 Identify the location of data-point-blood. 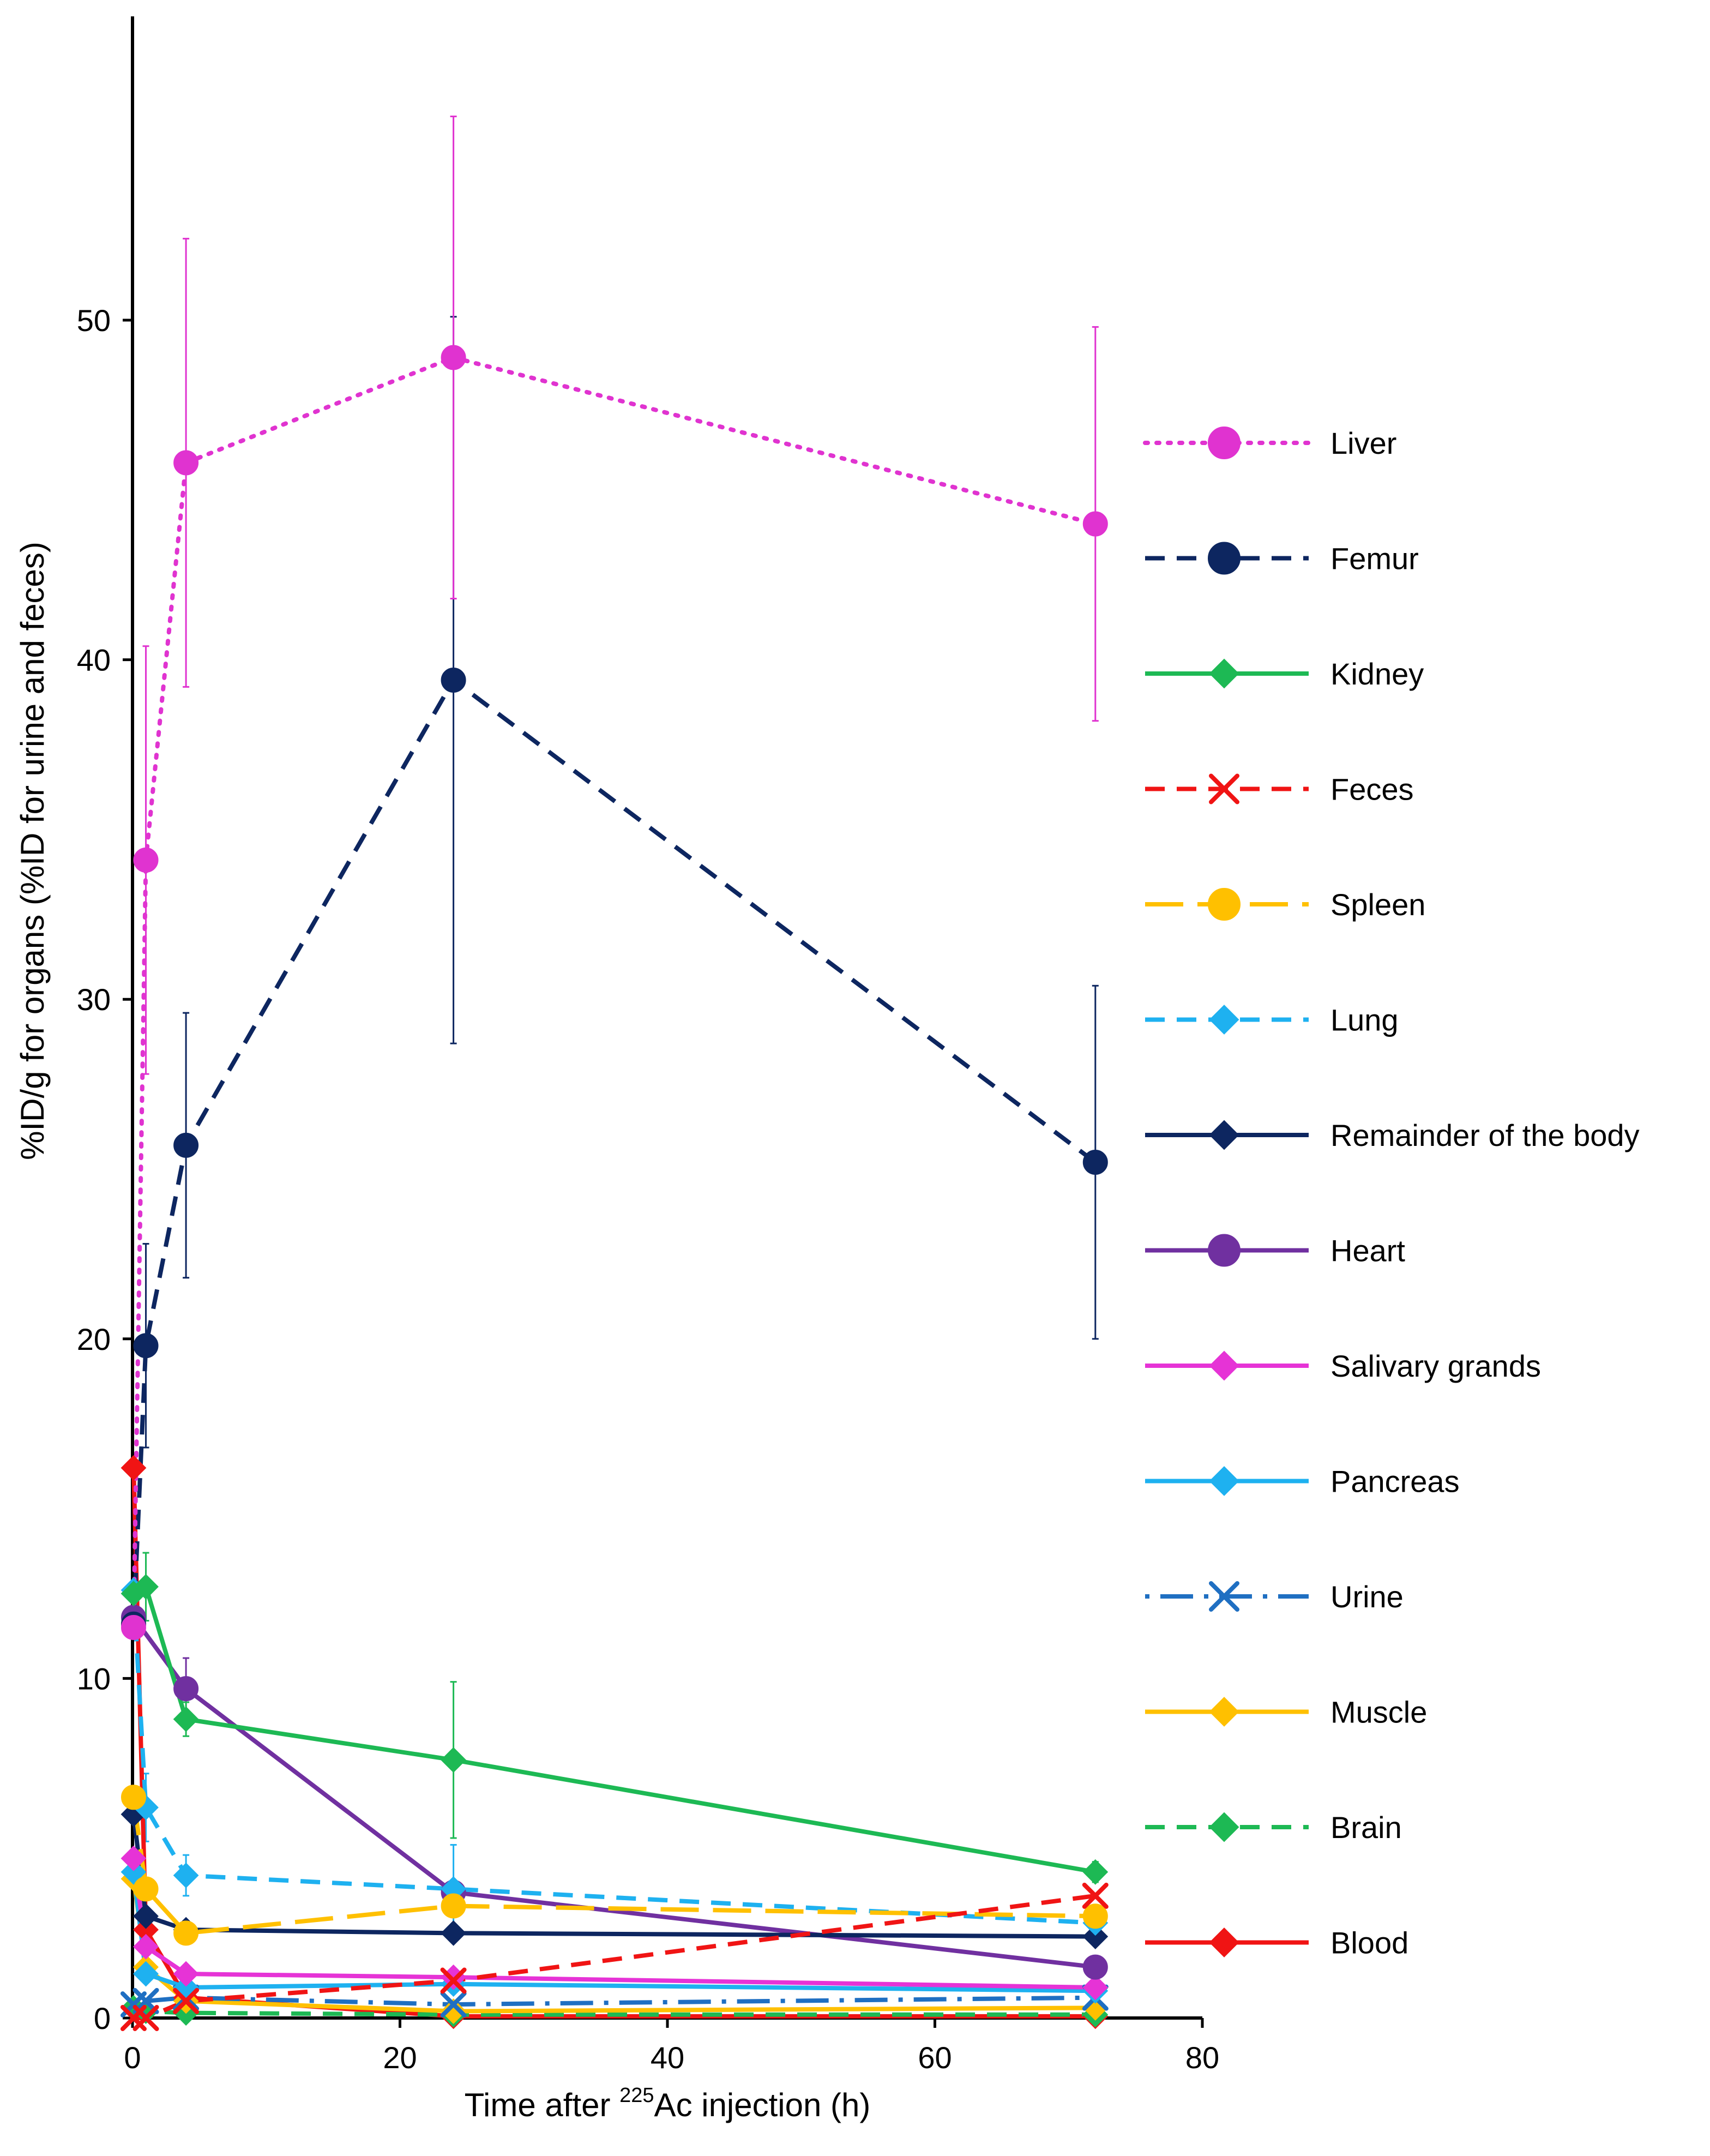
(134, 1468).